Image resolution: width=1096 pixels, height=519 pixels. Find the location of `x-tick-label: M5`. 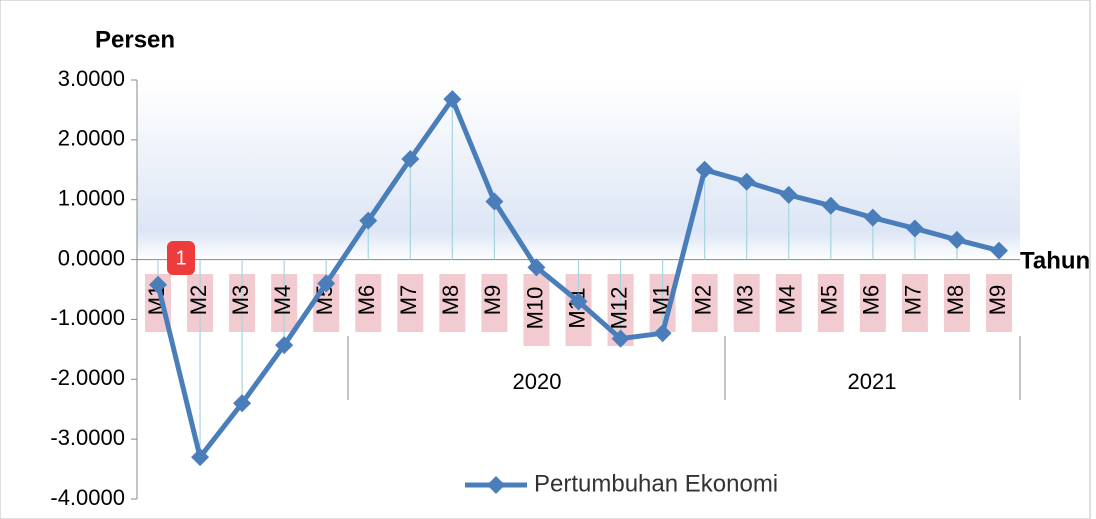

x-tick-label: M5 is located at coordinates (829, 300).